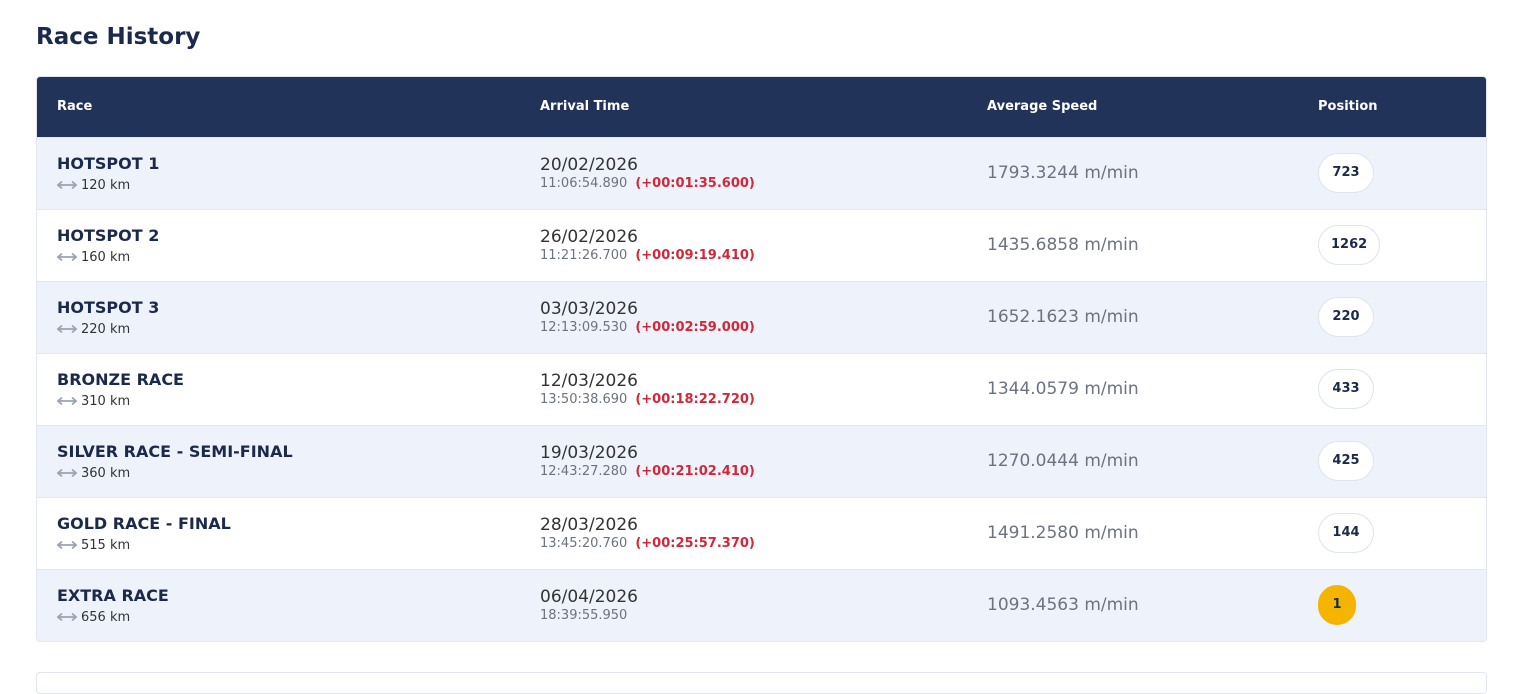  Describe the element at coordinates (288, 173) in the screenshot. I see `race-cell: HOTSPOT 1 120 km` at that location.